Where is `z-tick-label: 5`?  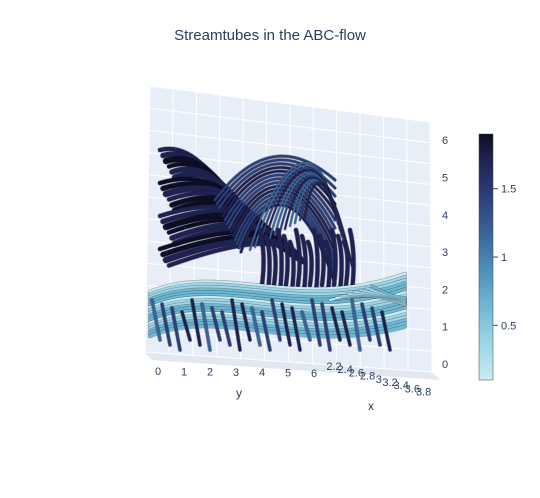
z-tick-label: 5 is located at coordinates (445, 179).